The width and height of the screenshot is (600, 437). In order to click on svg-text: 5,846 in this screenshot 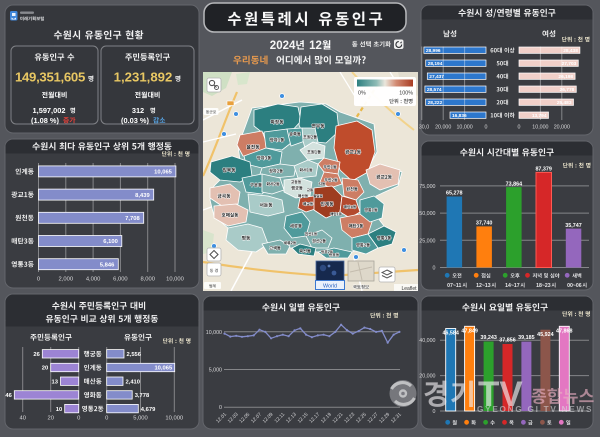, I will do `click(107, 265)`.